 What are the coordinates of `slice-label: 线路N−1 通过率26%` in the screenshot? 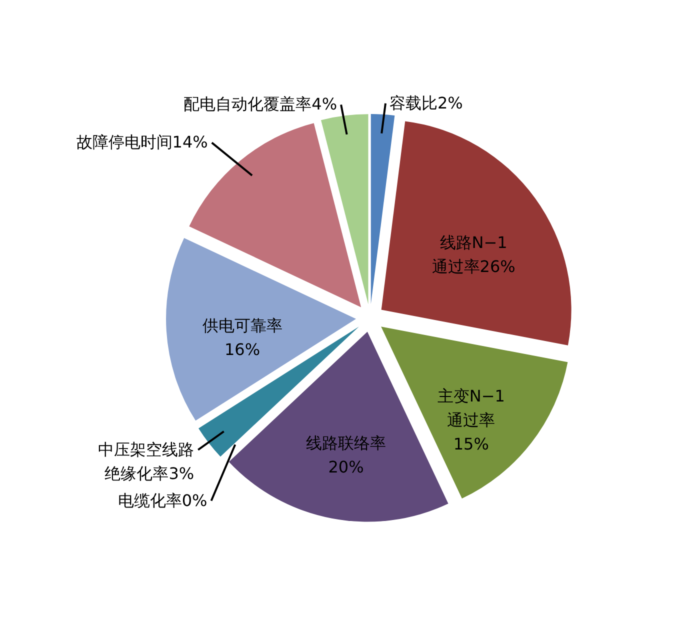 It's located at (474, 254).